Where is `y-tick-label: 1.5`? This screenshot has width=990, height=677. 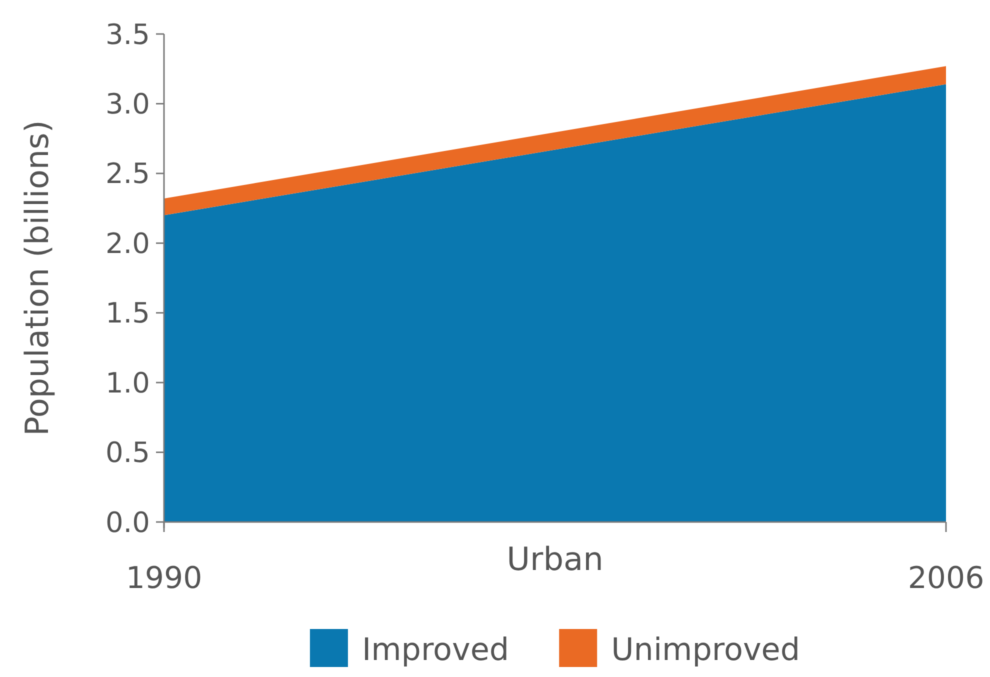 y-tick-label: 1.5 is located at coordinates (127, 313).